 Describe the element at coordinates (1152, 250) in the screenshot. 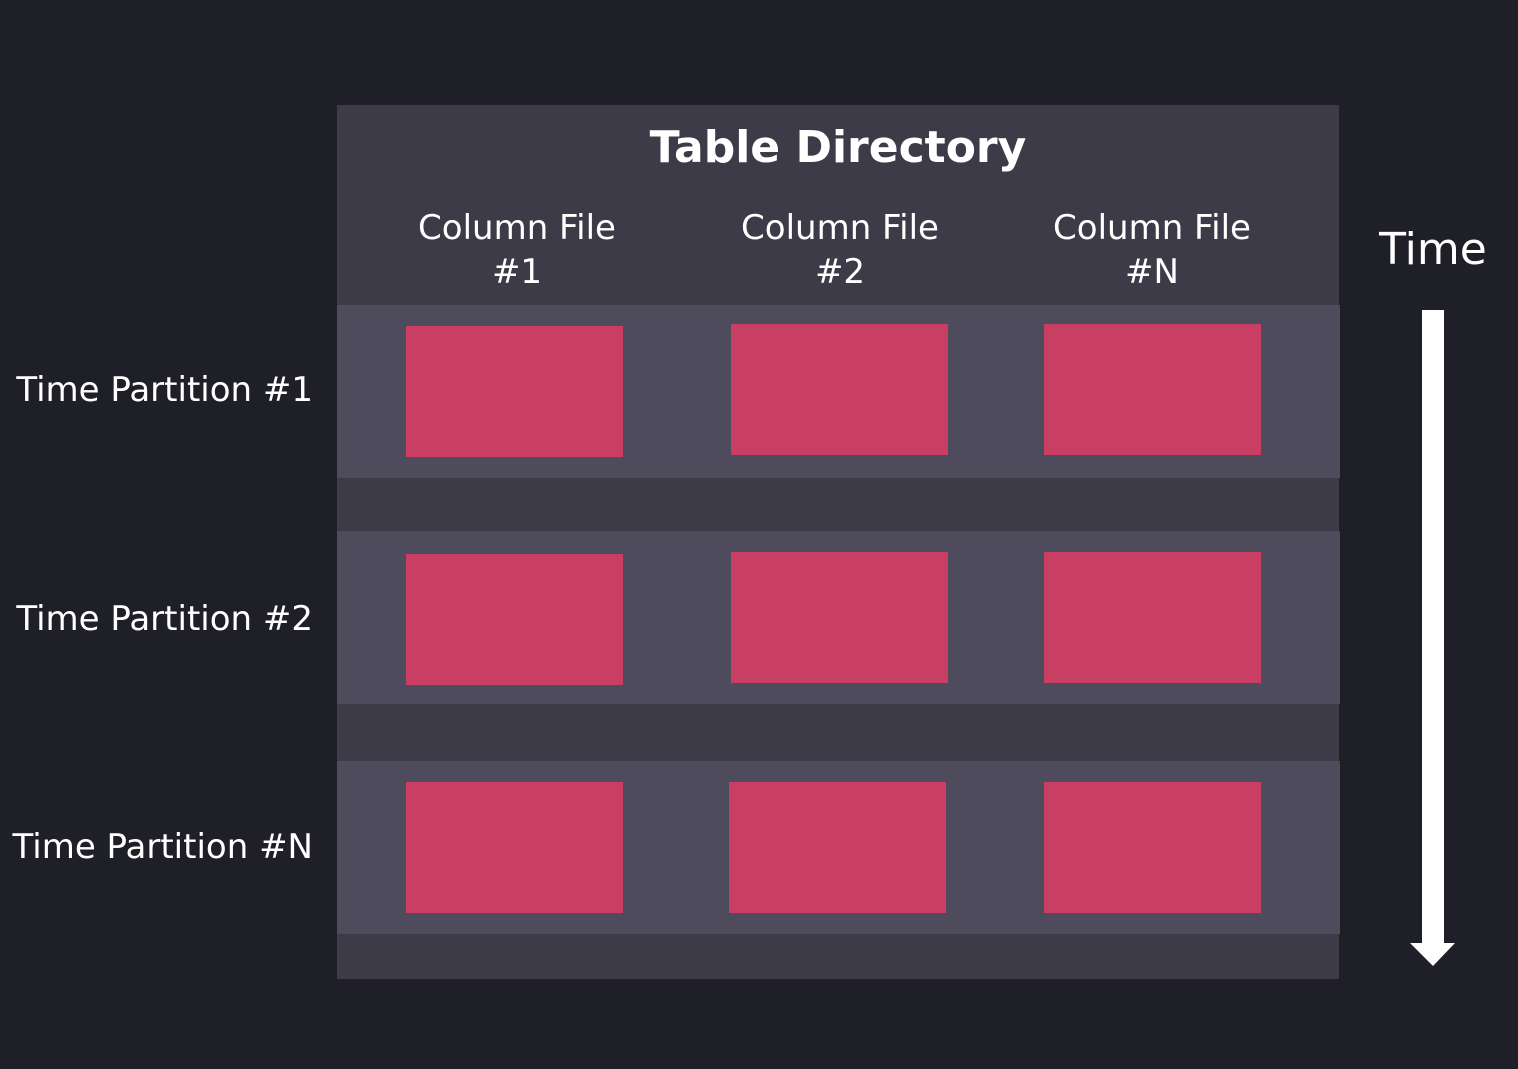

I see `column-header-n: Column File #N` at that location.